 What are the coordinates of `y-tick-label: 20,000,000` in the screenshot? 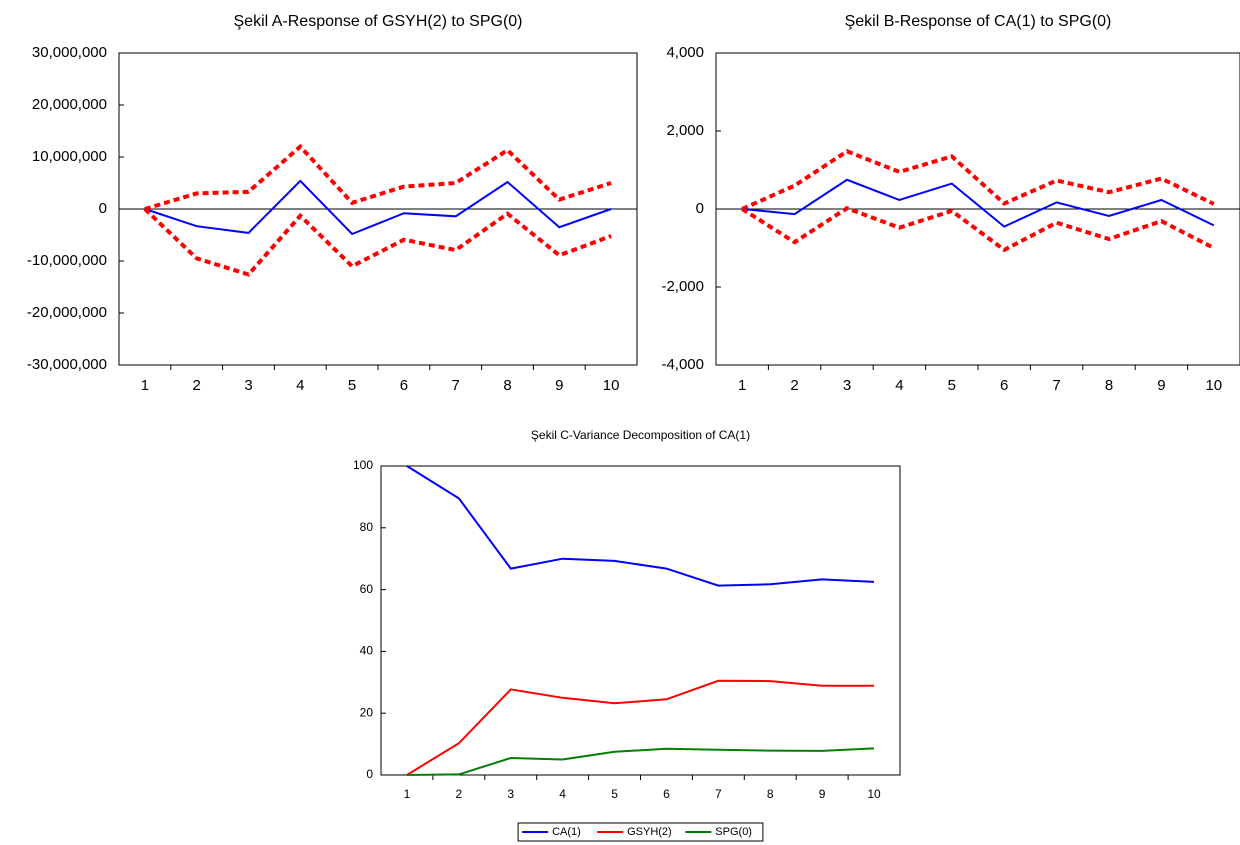 It's located at (69, 104).